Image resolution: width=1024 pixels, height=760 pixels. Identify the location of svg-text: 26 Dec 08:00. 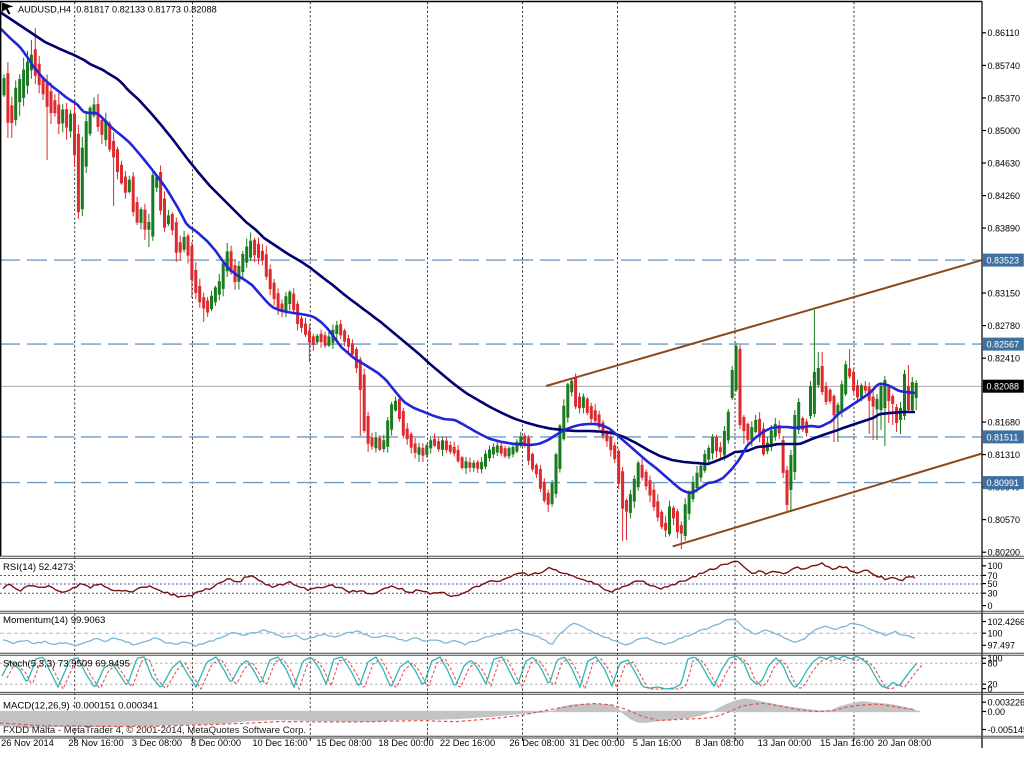
(536, 743).